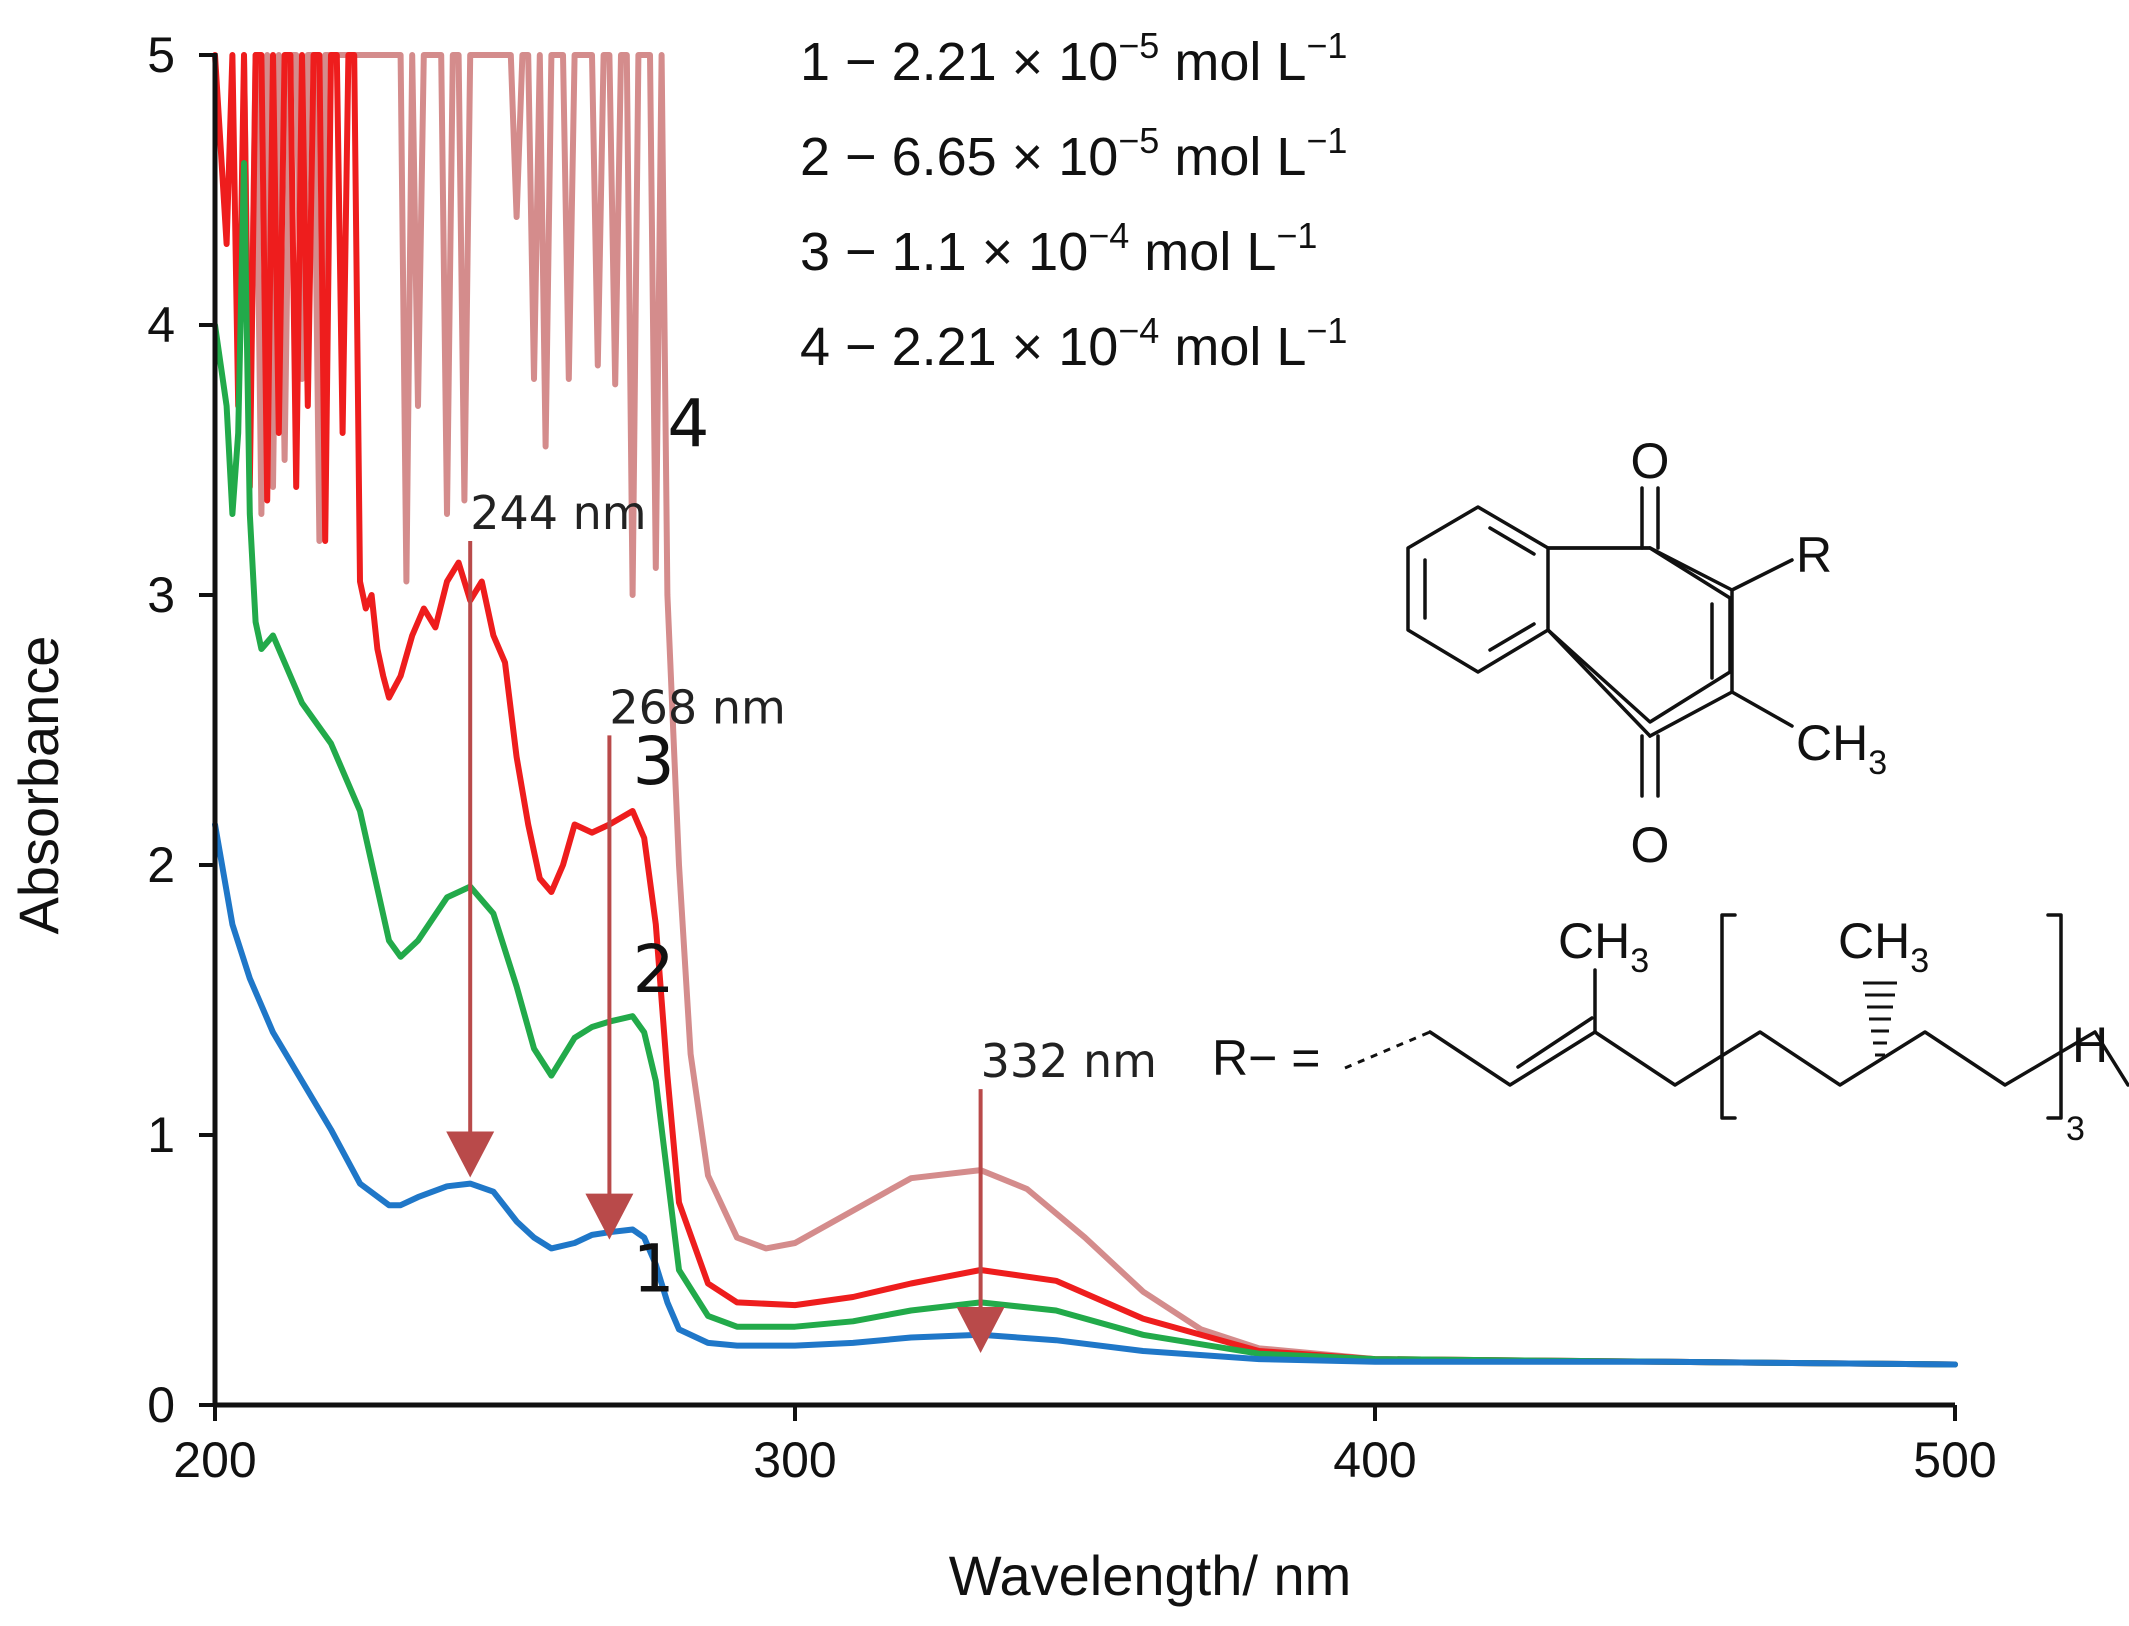 Image resolution: width=2129 pixels, height=1626 pixels. I want to click on chain-methyl-1-sub: 3, so click(1639, 961).